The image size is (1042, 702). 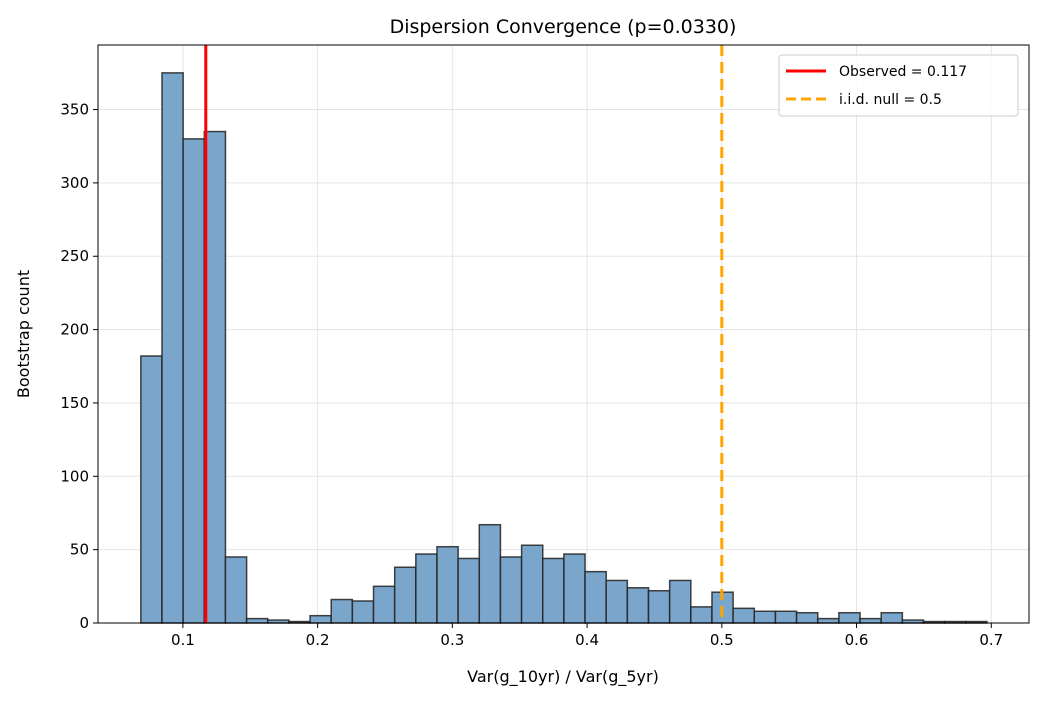 What do you see at coordinates (74, 183) in the screenshot?
I see `y-tick-label: 300` at bounding box center [74, 183].